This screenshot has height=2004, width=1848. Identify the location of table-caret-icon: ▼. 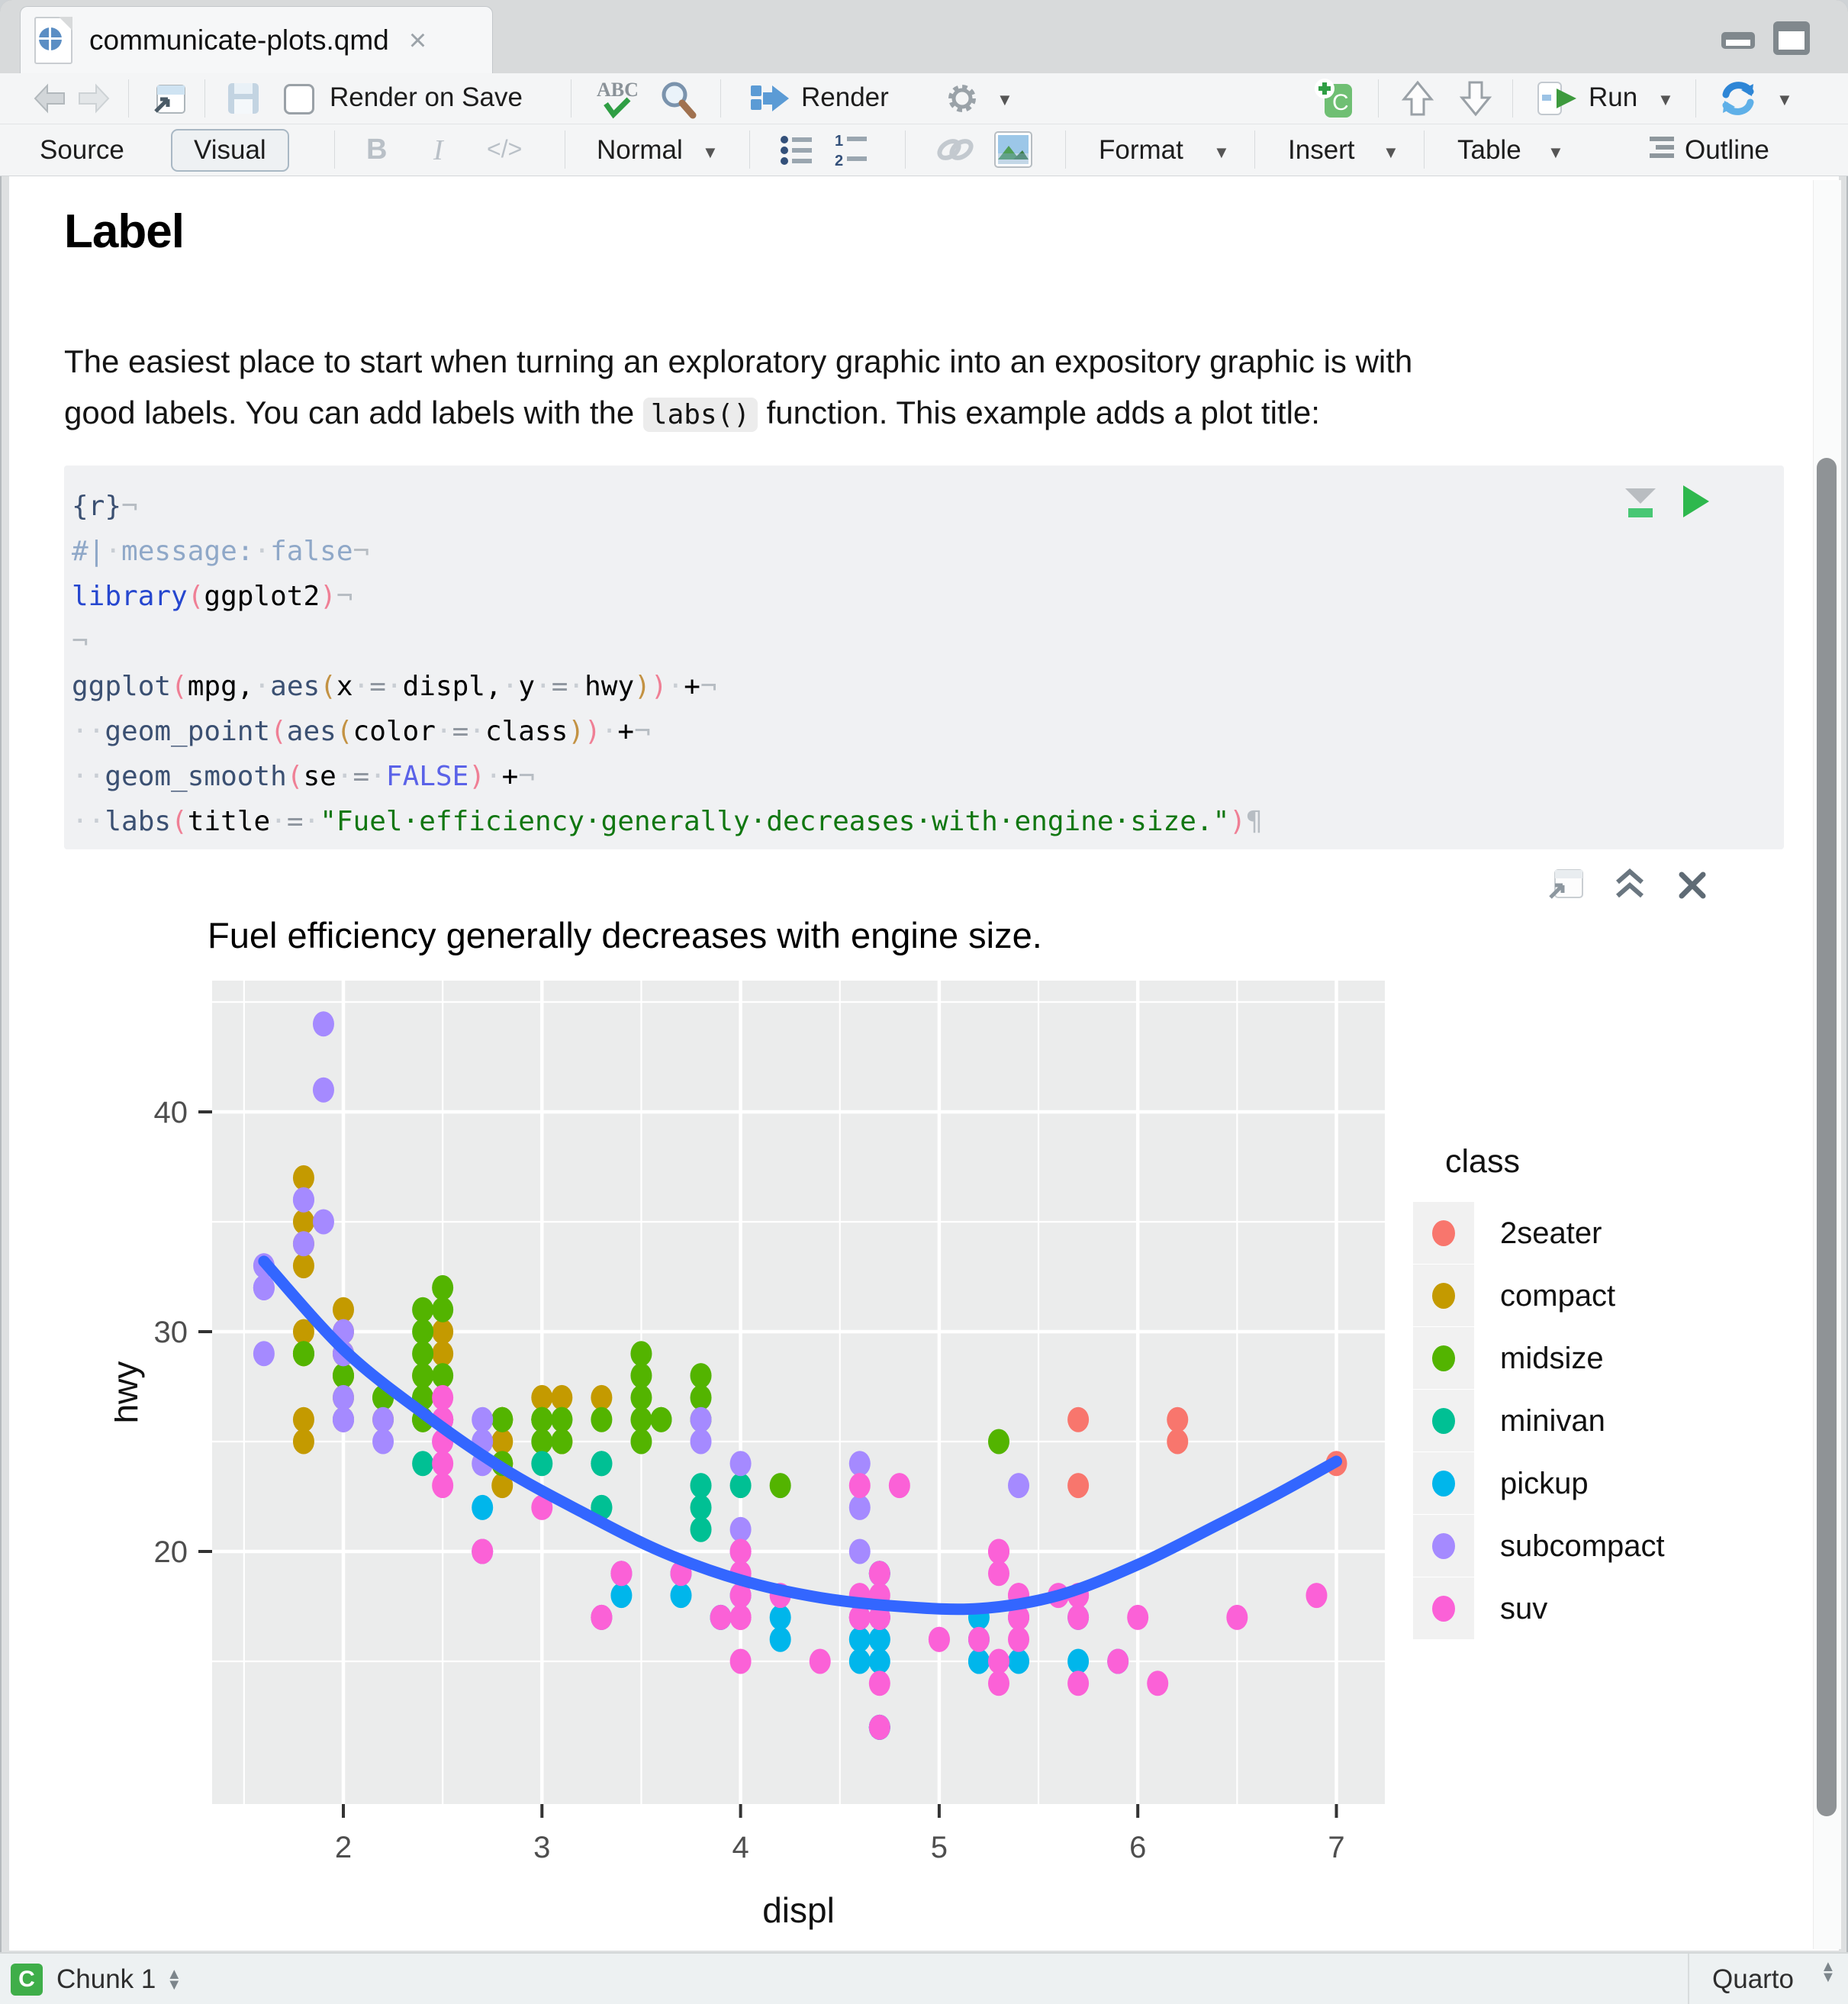
(1555, 153).